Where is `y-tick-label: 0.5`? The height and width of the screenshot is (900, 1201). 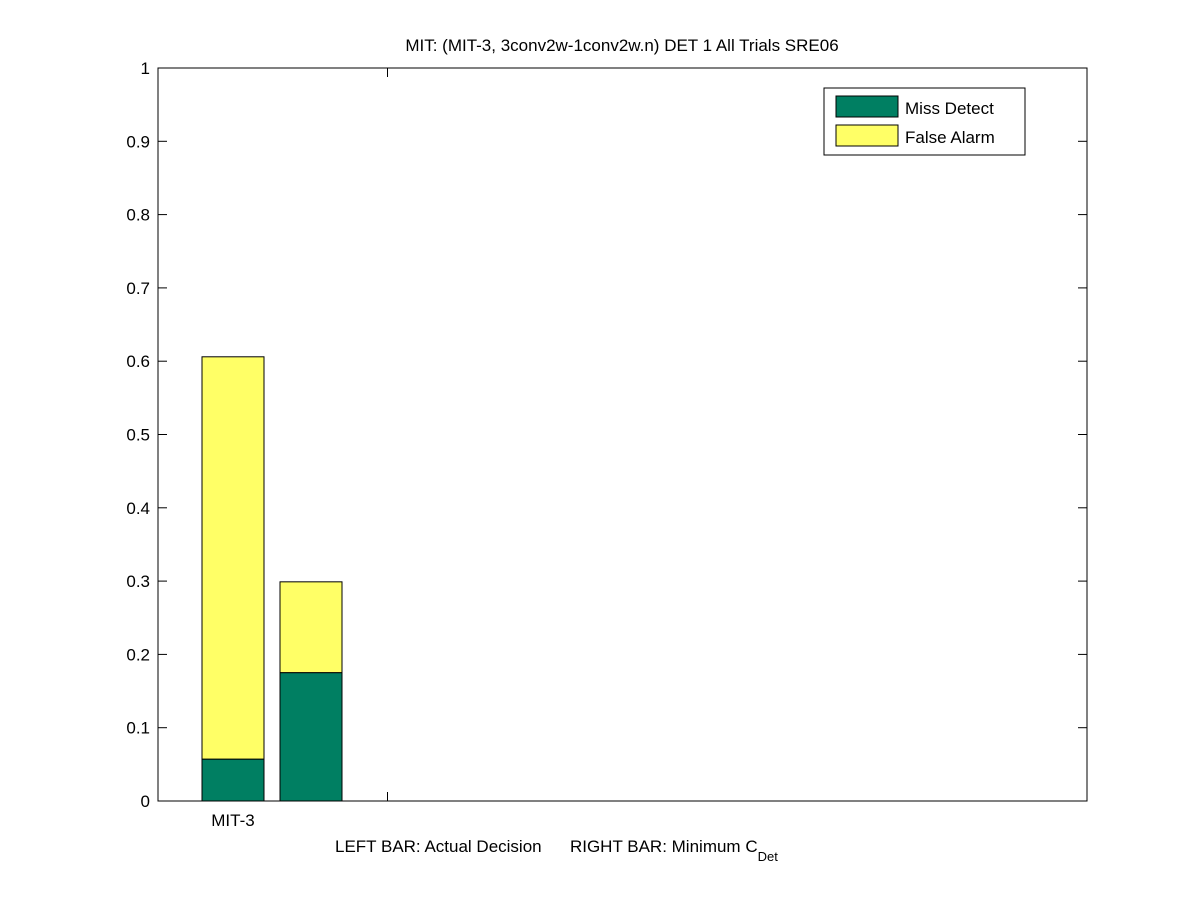
y-tick-label: 0.5 is located at coordinates (138, 435).